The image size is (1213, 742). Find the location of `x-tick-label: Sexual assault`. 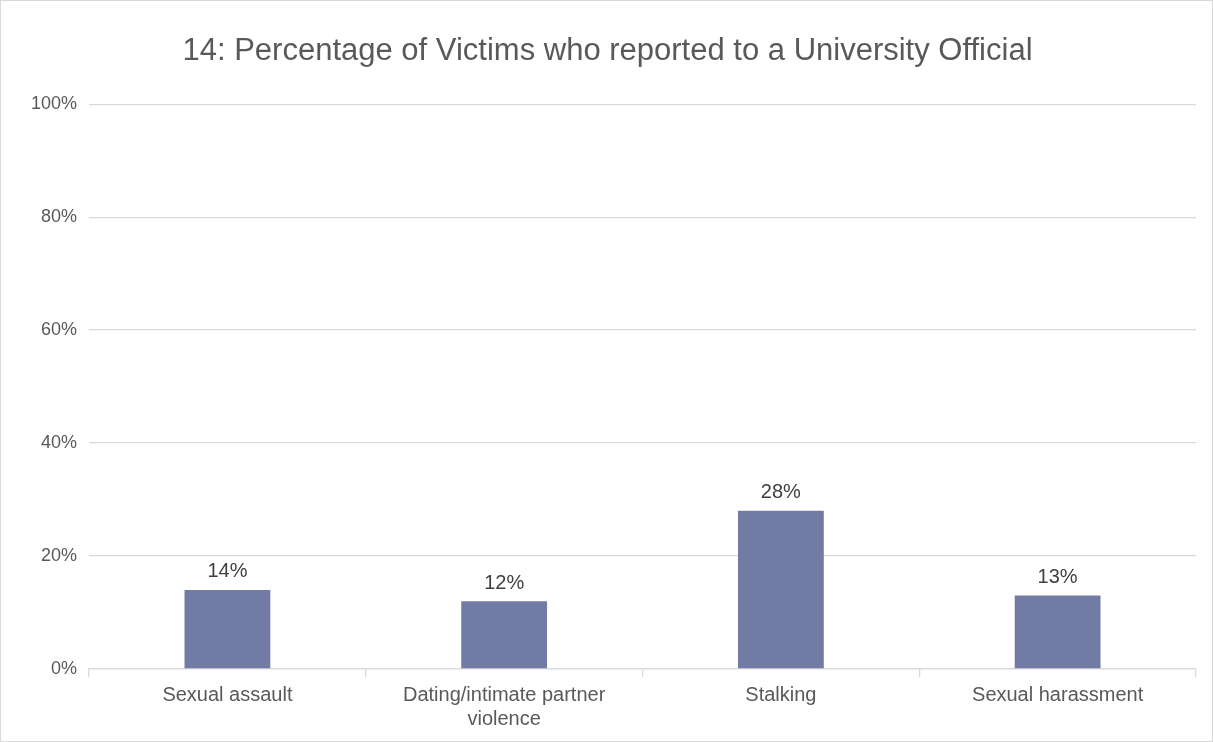

x-tick-label: Sexual assault is located at coordinates (227, 693).